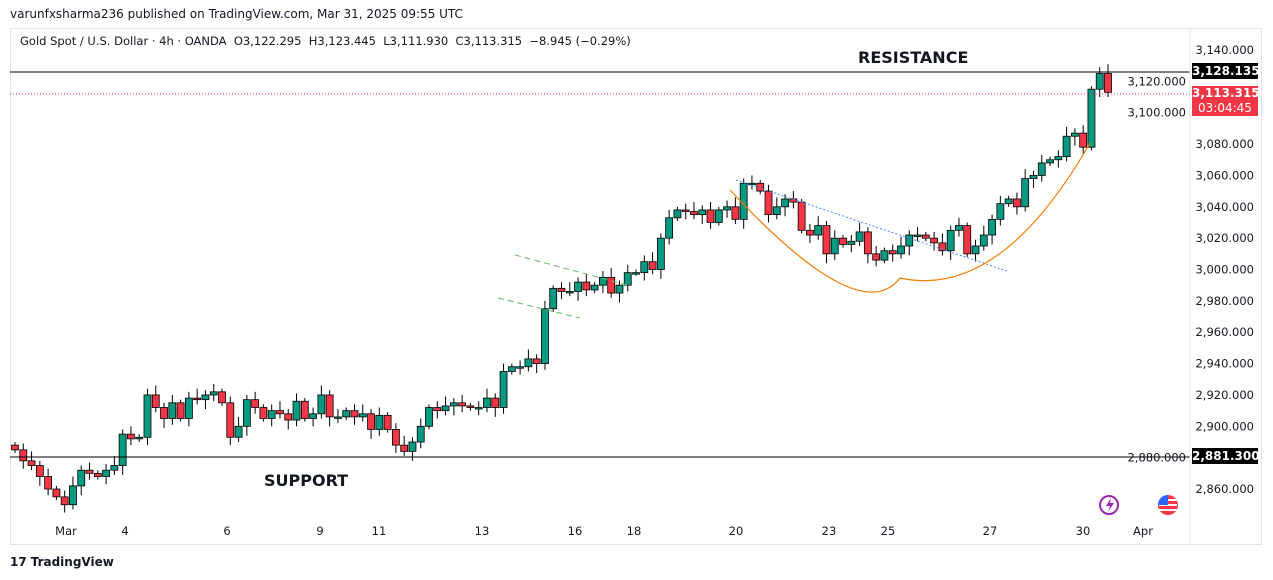 This screenshot has width=1273, height=580. I want to click on x-tick-label: 9, so click(319, 531).